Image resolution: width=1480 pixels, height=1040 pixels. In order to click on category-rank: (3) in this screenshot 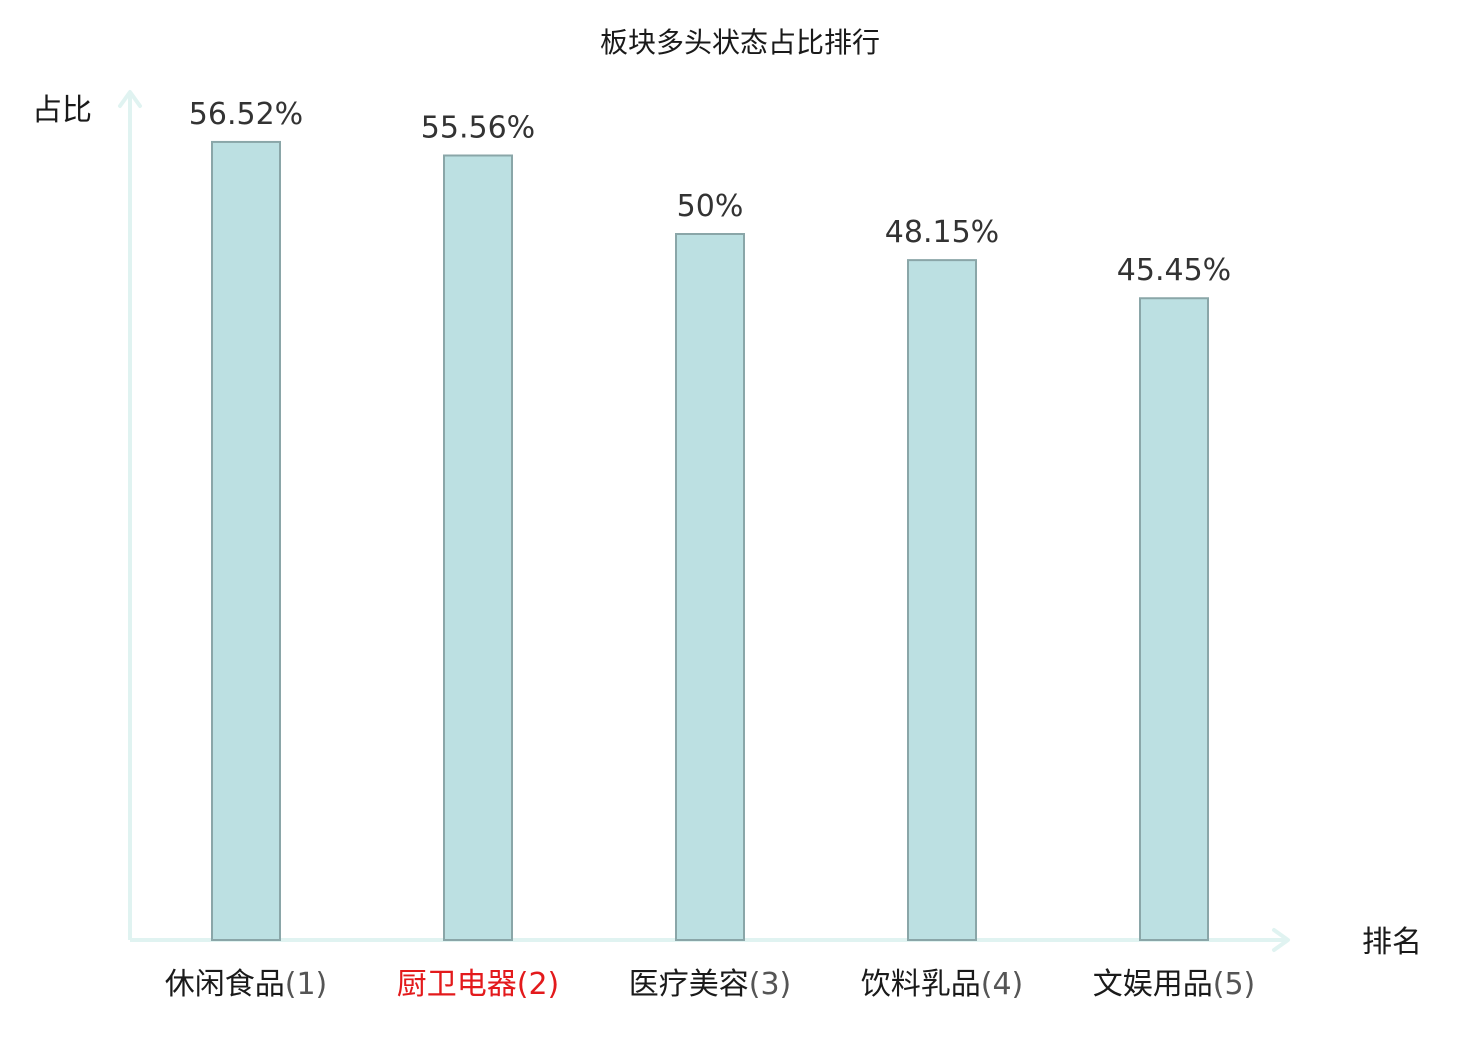, I will do `click(770, 984)`.